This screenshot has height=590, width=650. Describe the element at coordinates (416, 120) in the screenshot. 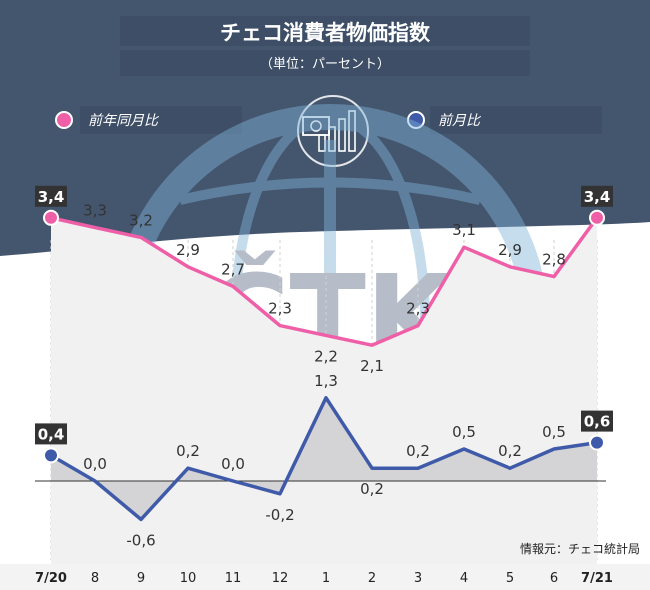

I see `legend-marker-mom` at that location.